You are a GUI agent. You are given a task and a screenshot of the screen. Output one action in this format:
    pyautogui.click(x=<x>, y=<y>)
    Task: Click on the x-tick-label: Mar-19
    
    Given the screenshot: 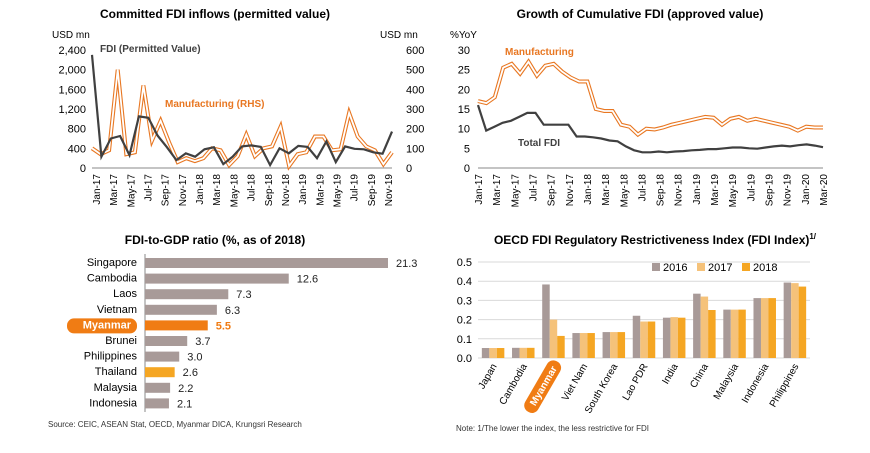 What is the action you would take?
    pyautogui.click(x=715, y=190)
    